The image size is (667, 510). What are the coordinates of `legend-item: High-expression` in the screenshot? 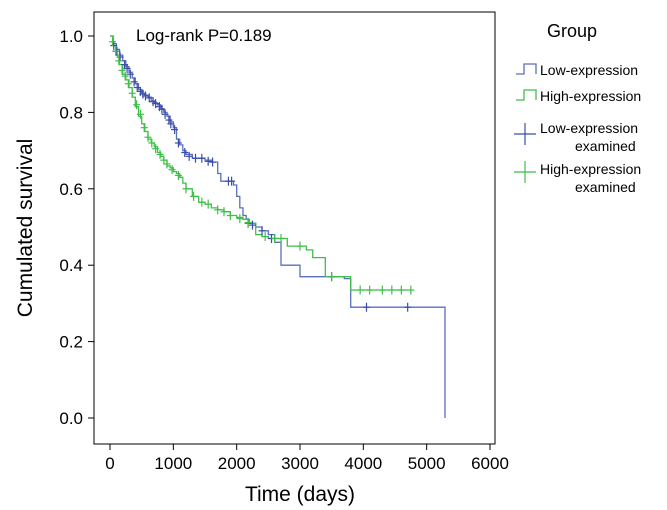 It's located at (578, 96).